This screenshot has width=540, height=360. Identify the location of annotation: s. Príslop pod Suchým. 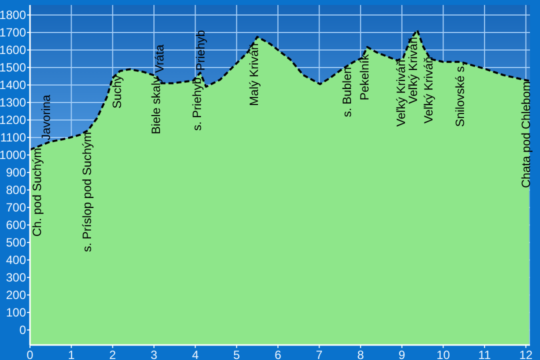
(87, 192).